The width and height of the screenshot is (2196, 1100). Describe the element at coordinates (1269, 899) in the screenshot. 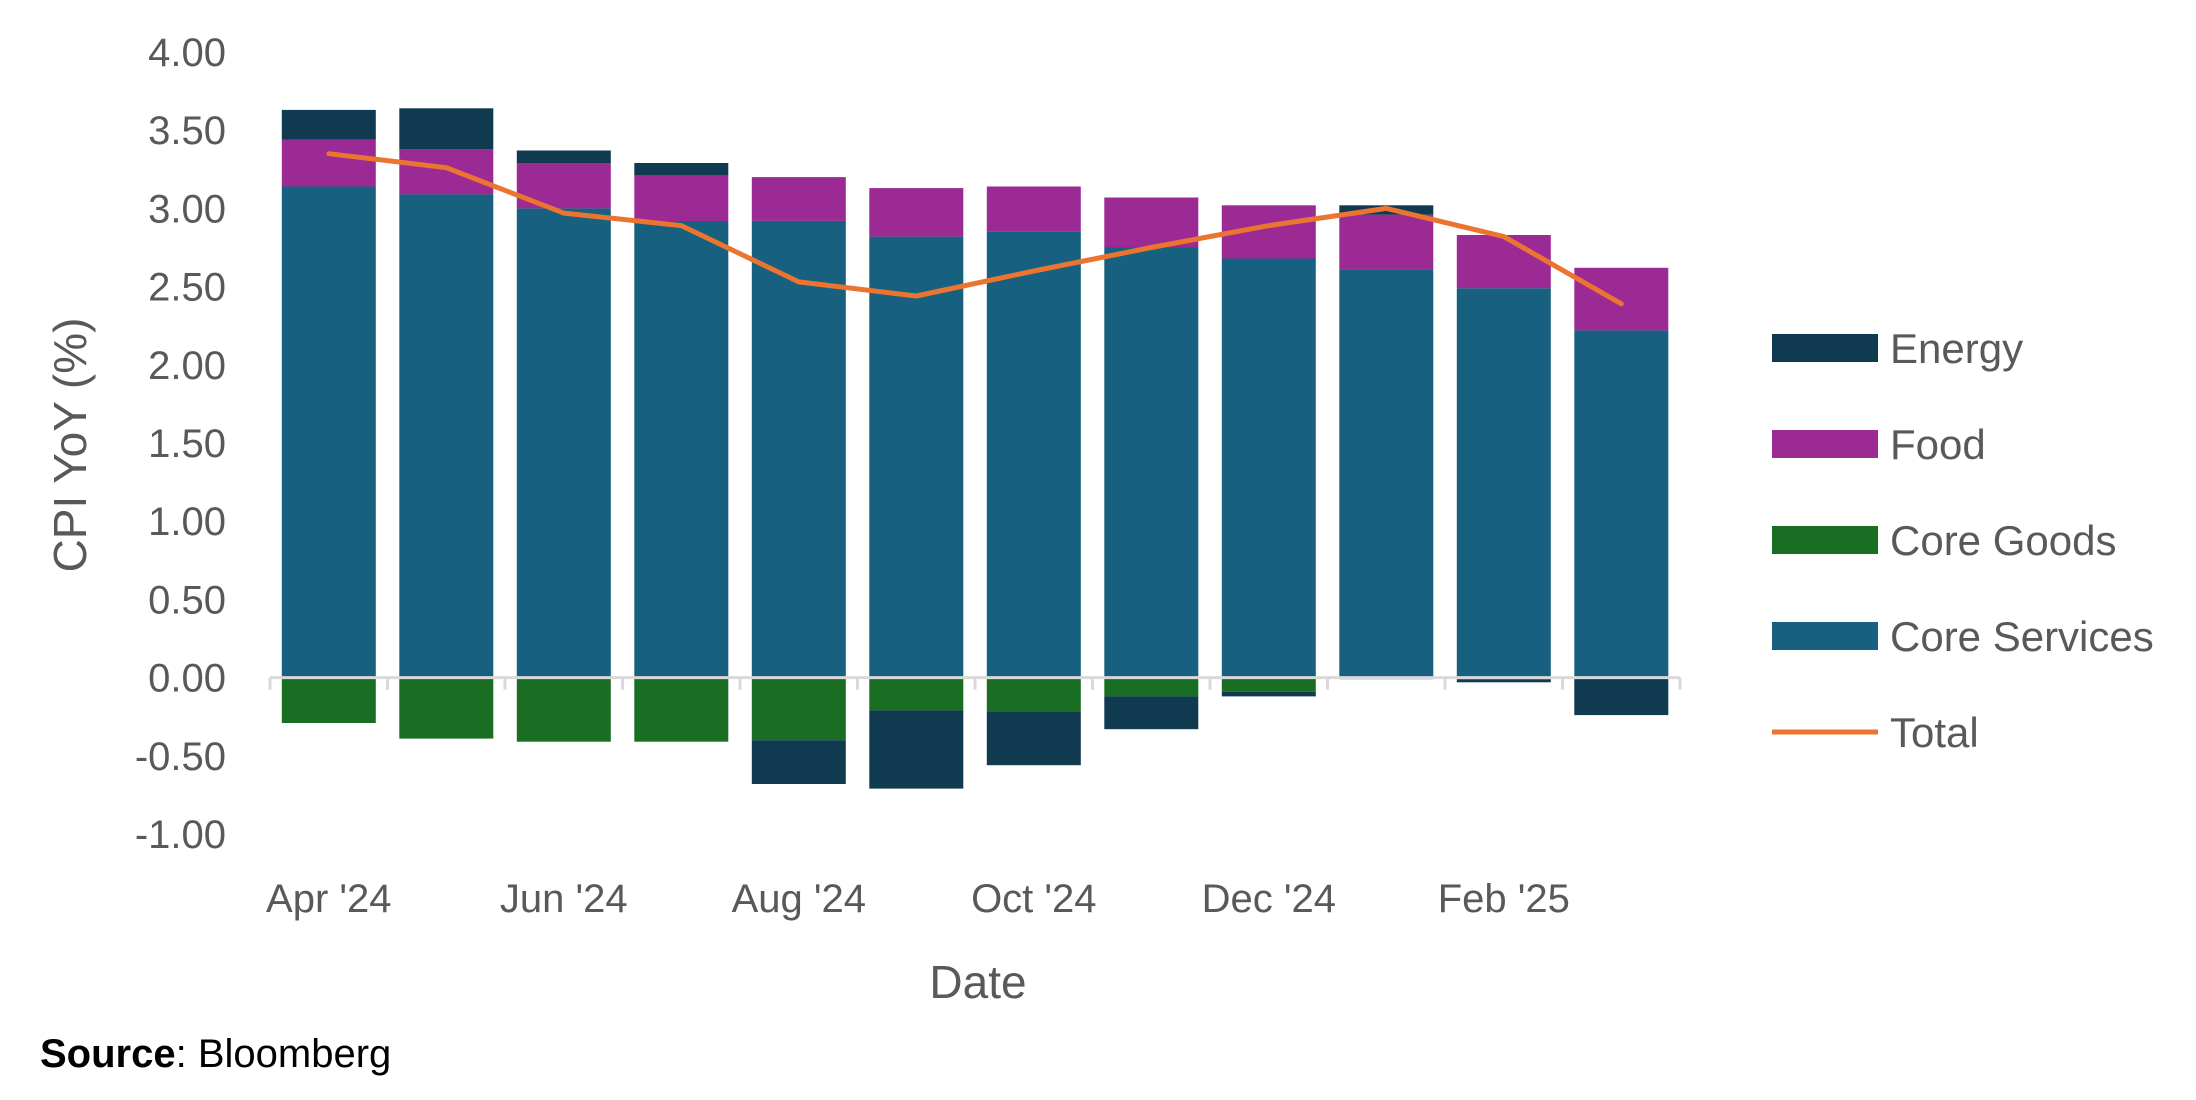

I see `x-tick-label: Dec '24` at that location.